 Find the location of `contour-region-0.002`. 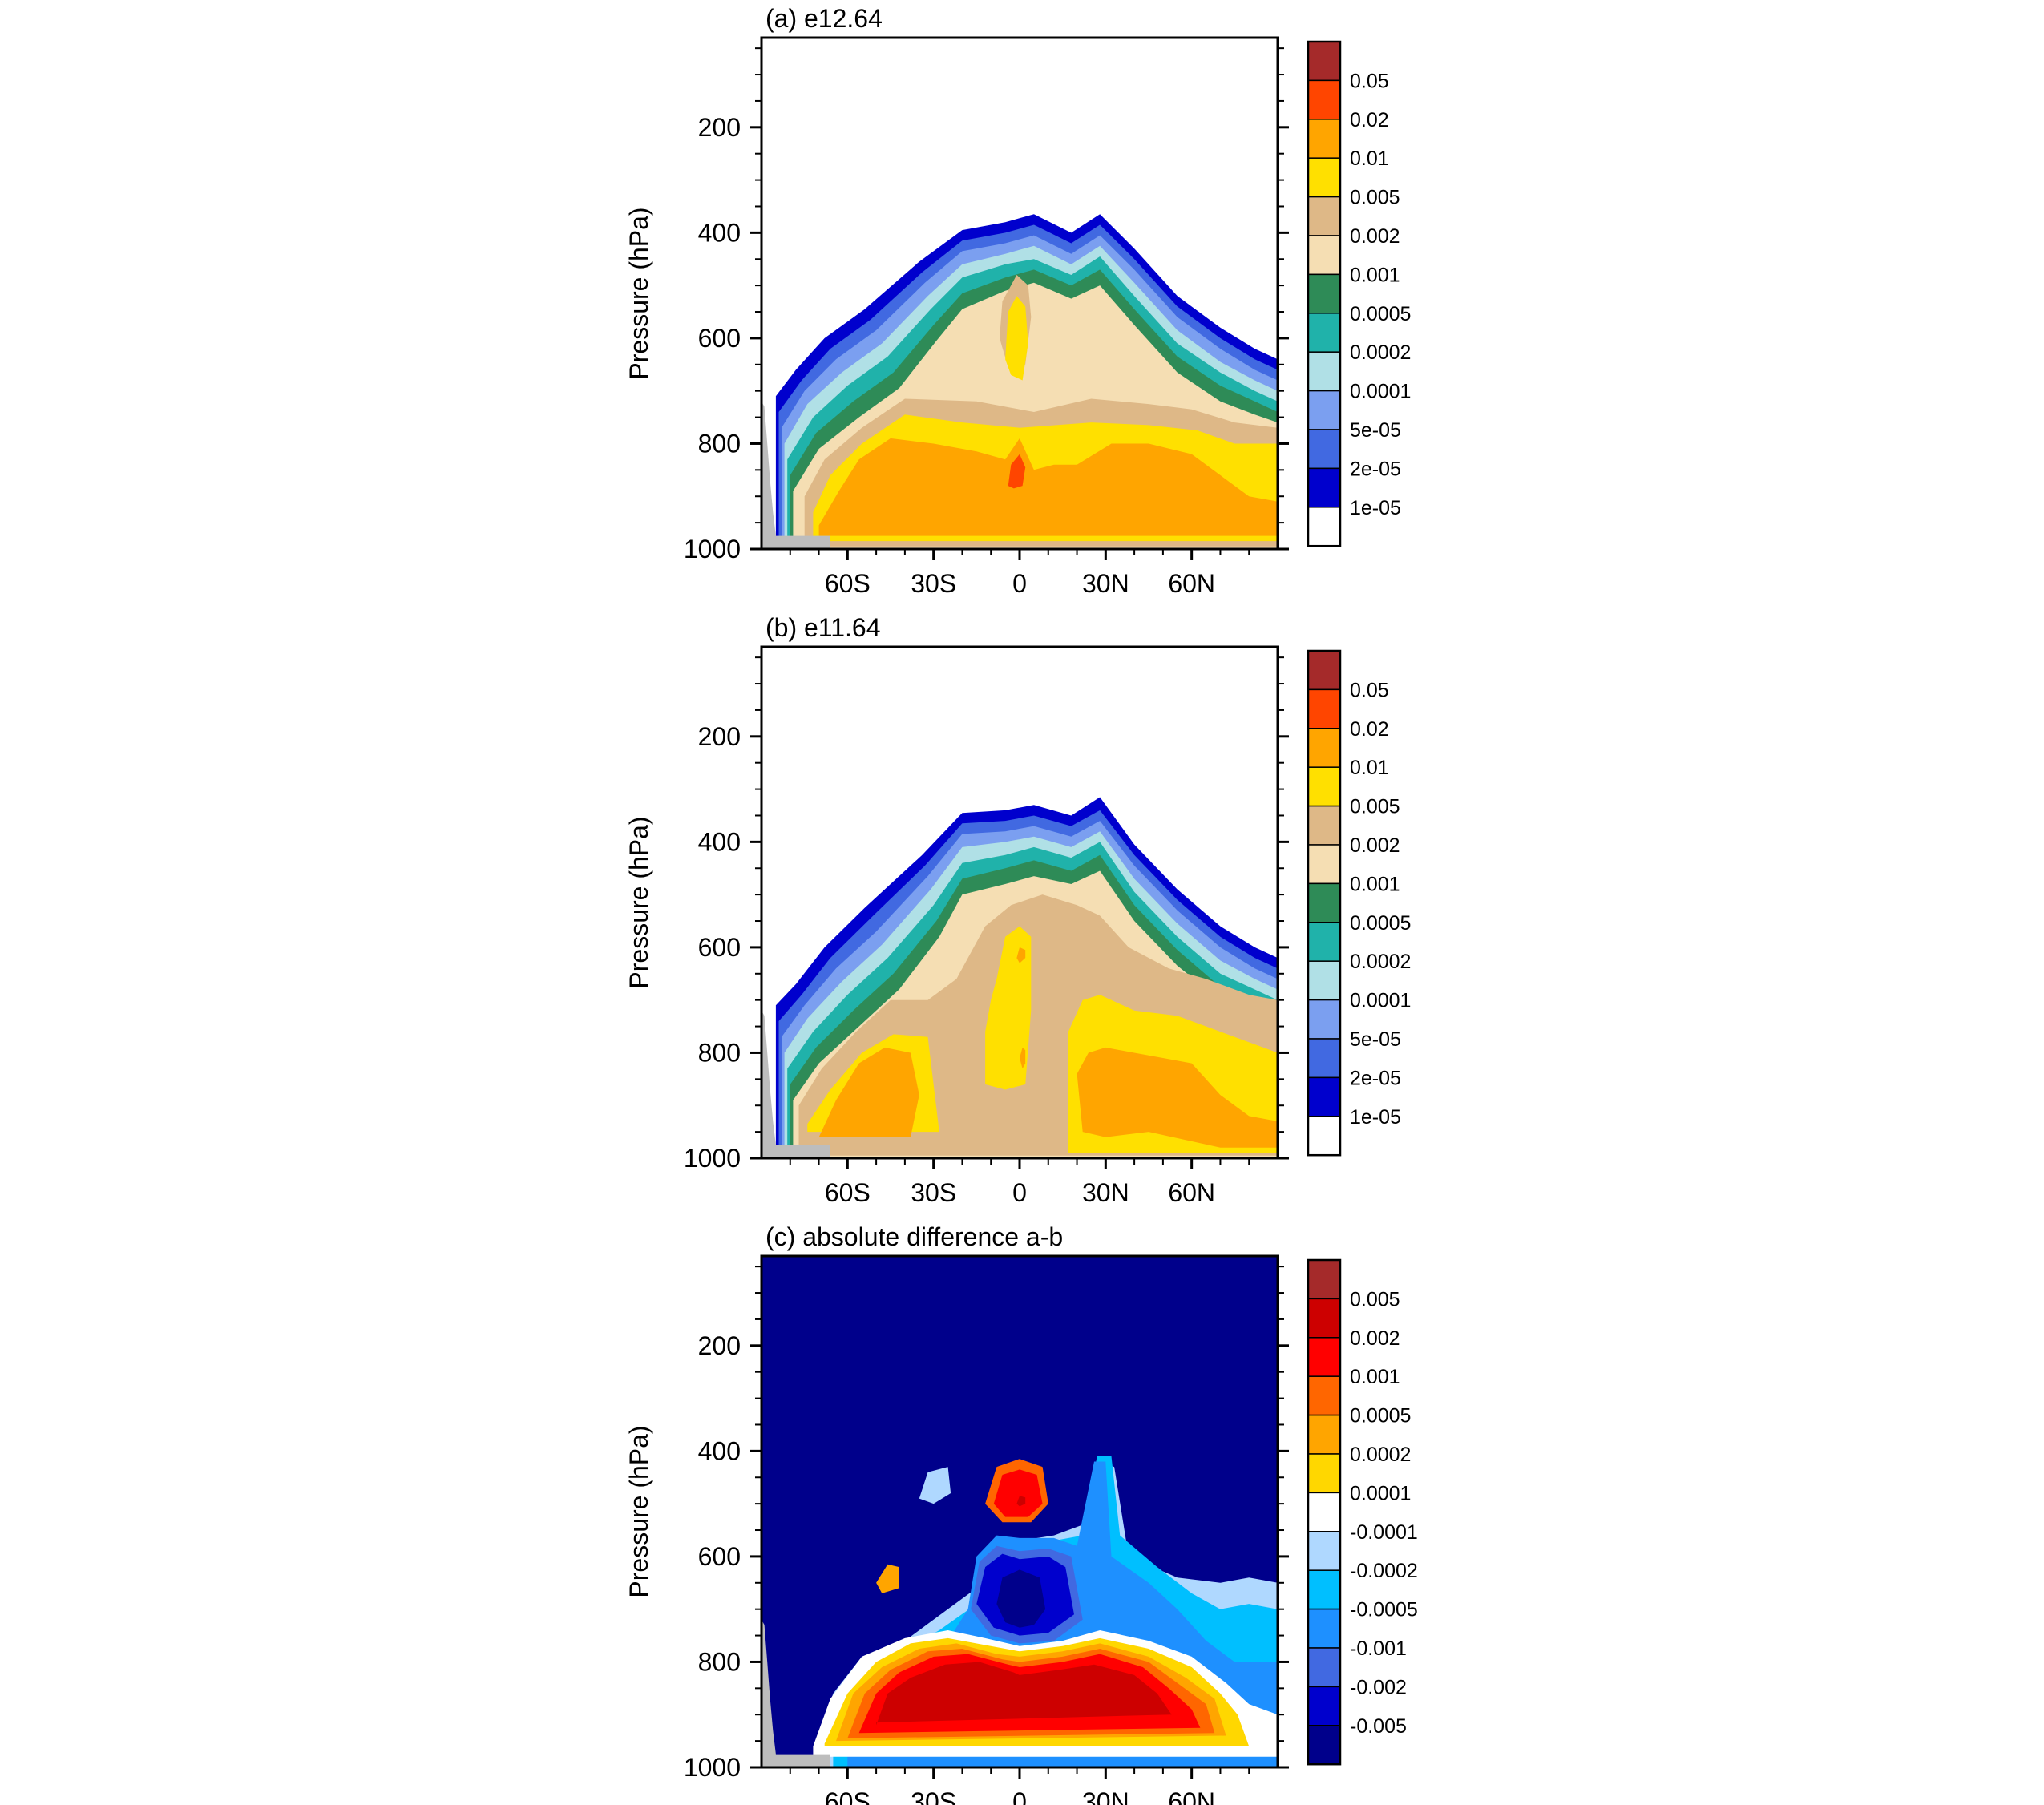

contour-region-0.002 is located at coordinates (1018, 1493).